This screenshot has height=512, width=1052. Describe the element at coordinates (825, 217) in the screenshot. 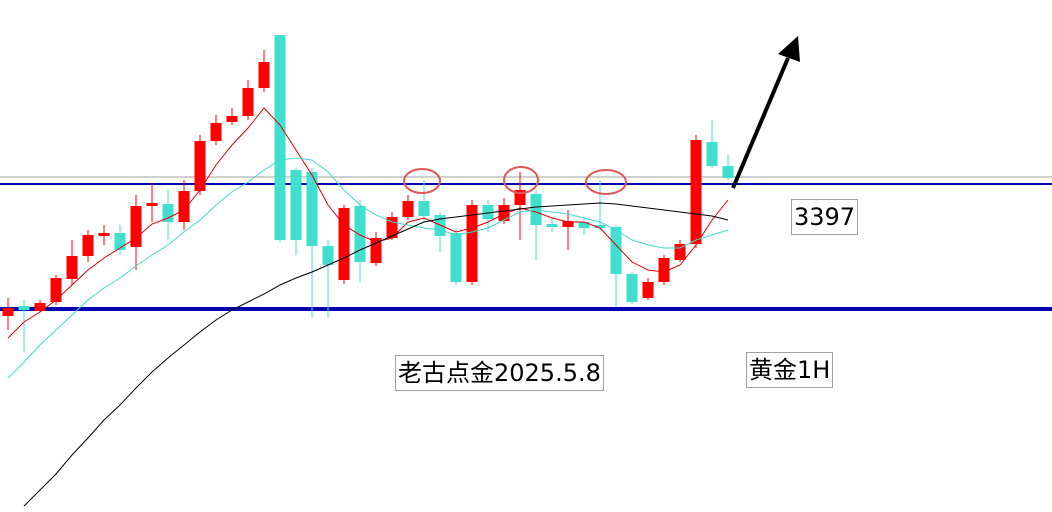

I see `price-label: 3397` at that location.